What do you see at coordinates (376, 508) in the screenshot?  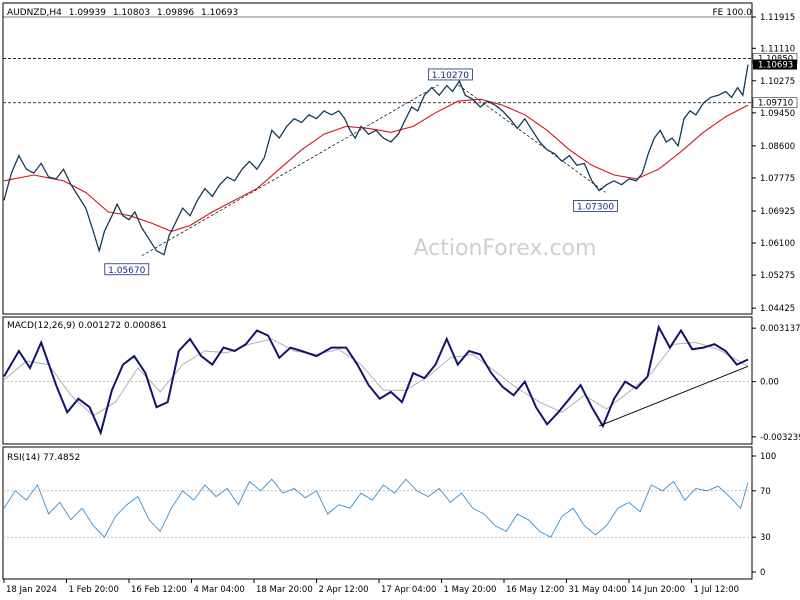 I see `rsi-line` at bounding box center [376, 508].